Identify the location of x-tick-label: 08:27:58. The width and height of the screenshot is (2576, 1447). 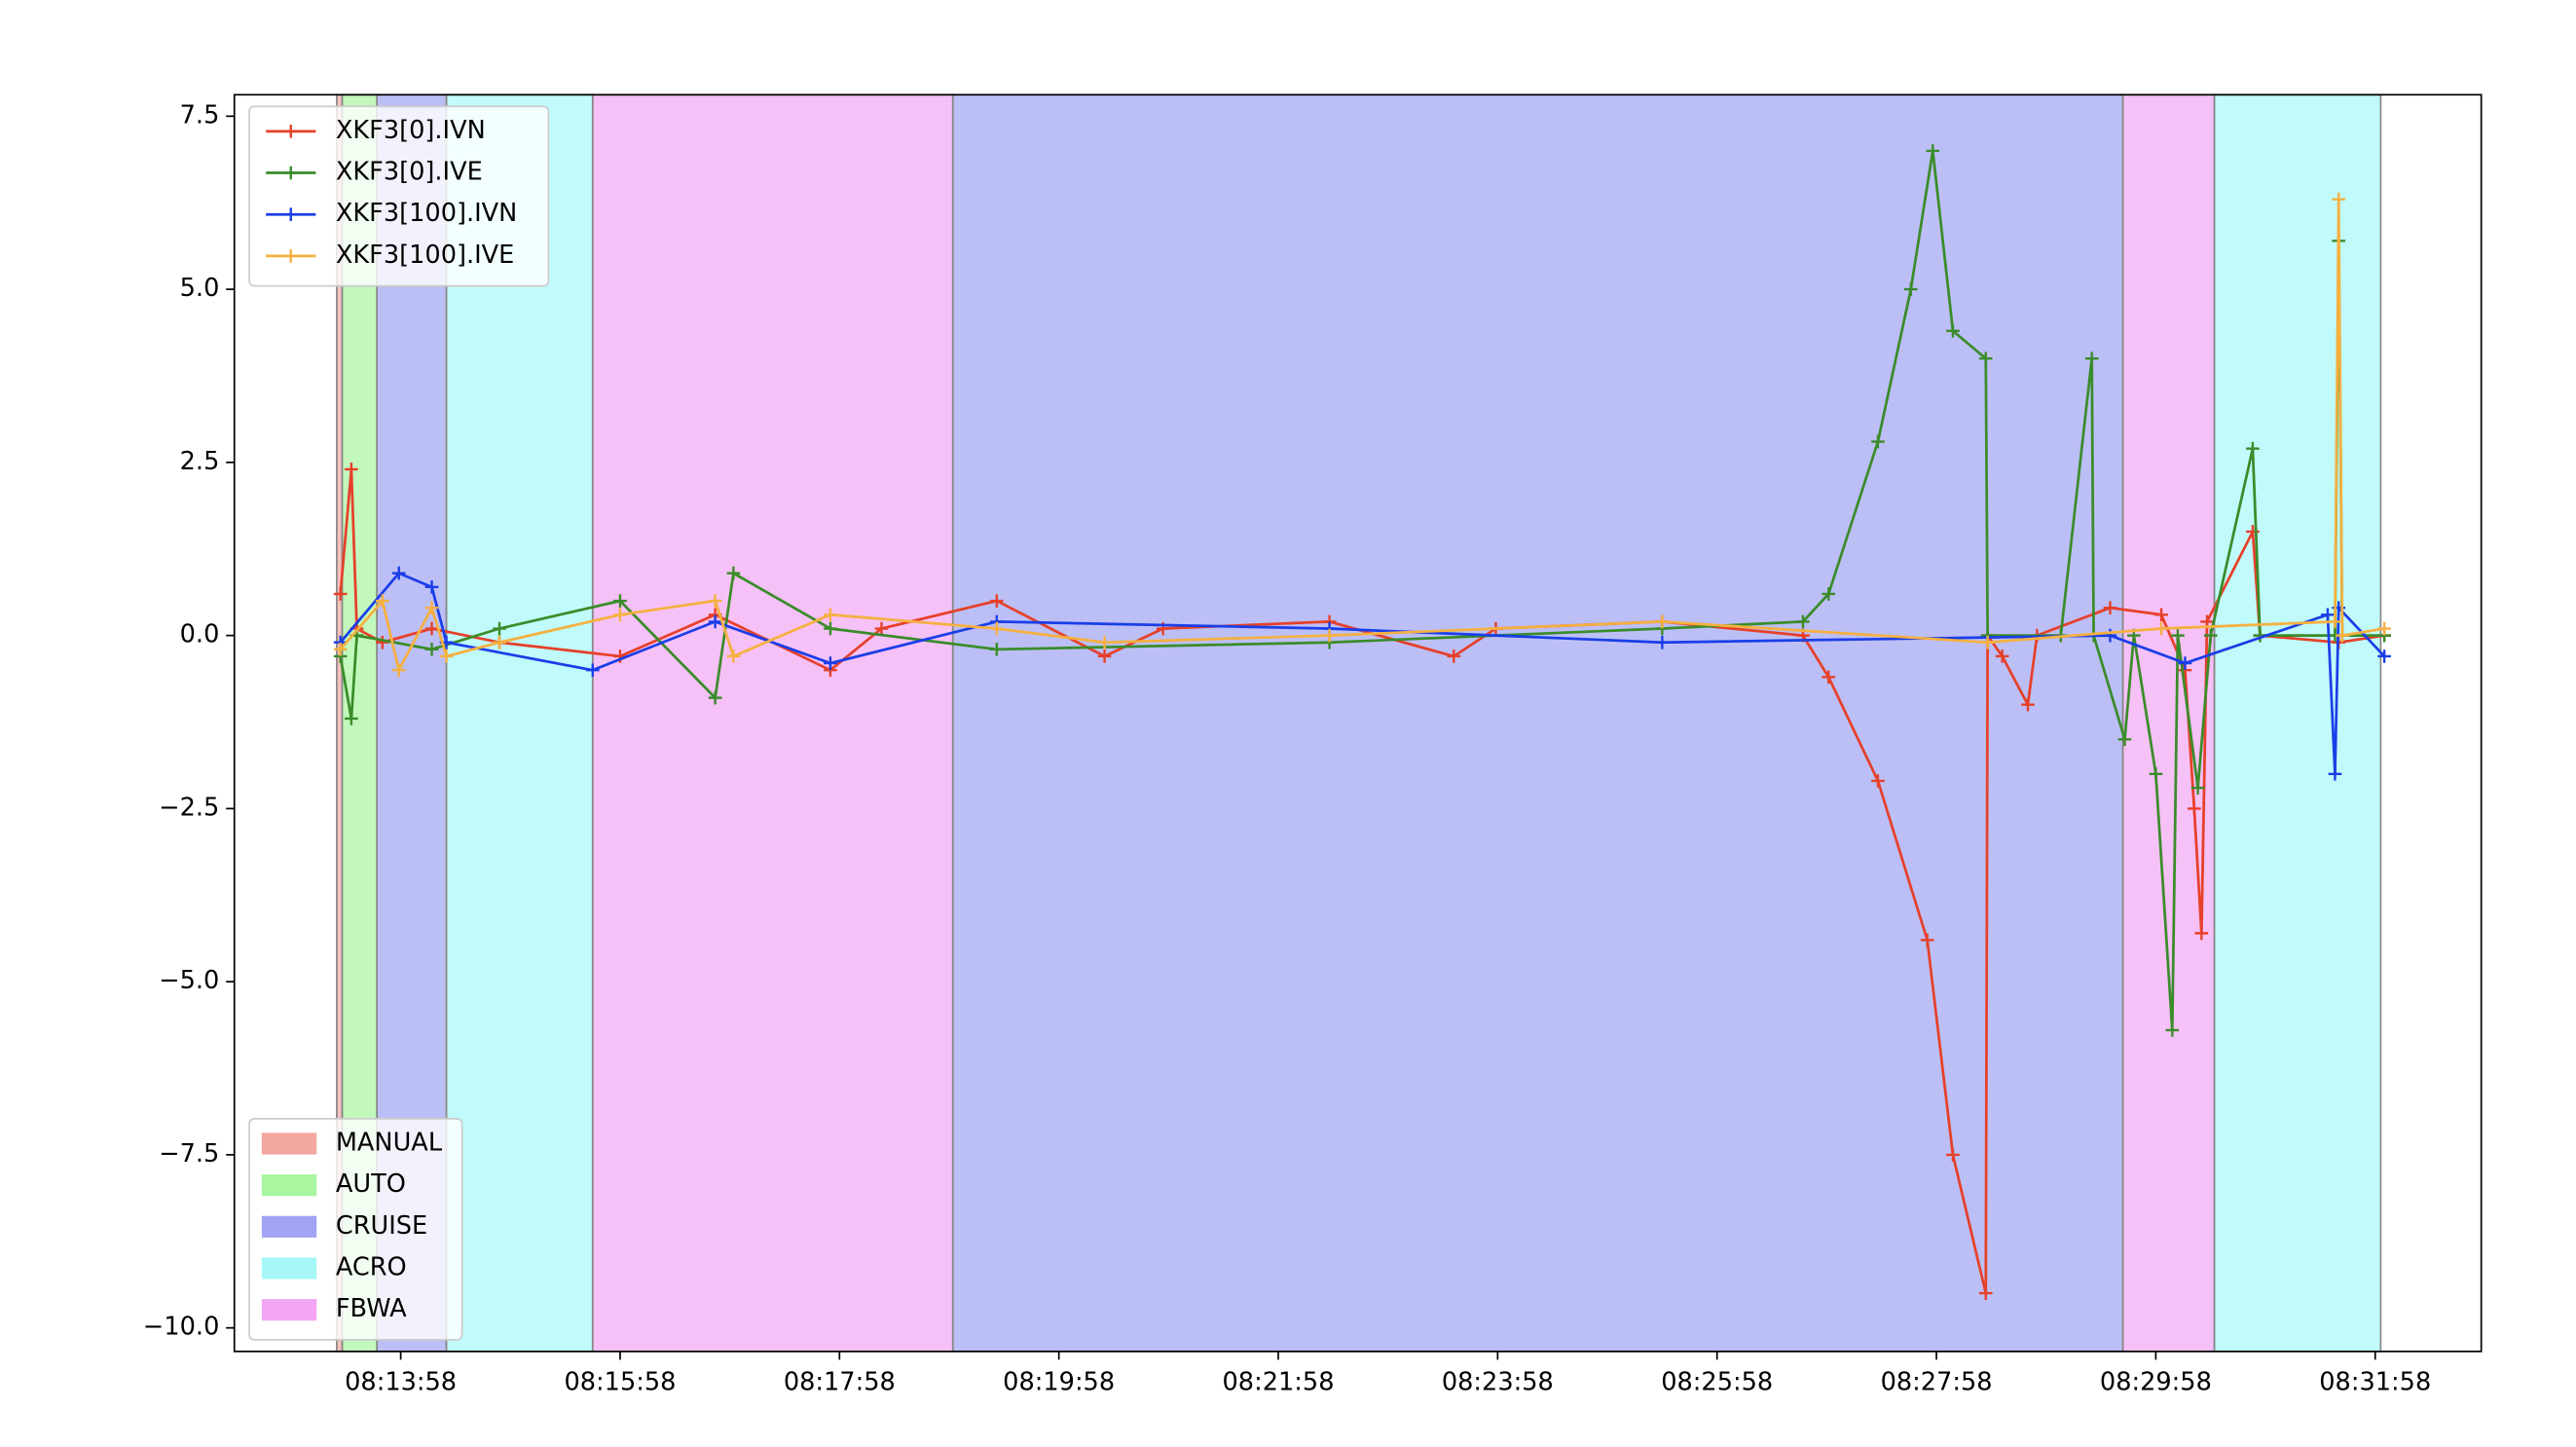
(1937, 1381).